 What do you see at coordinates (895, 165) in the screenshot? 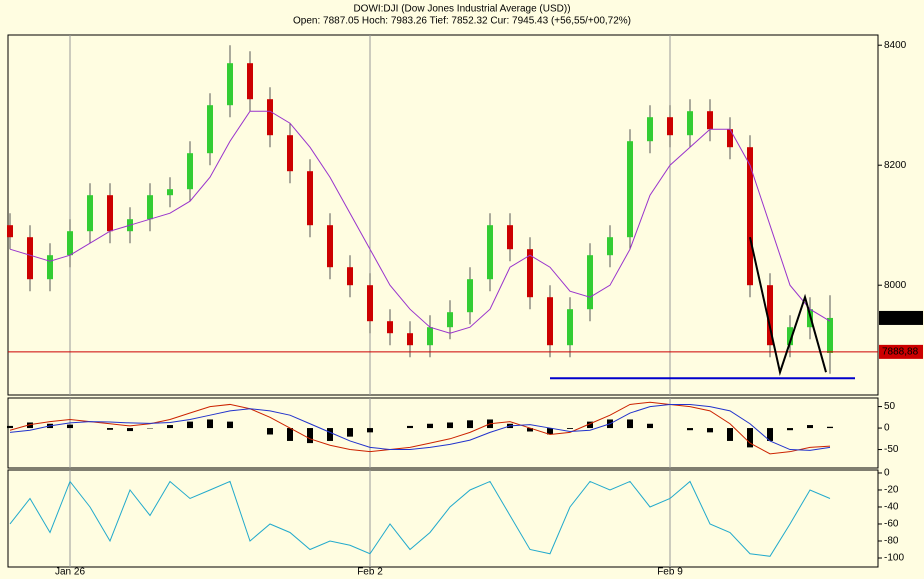
I see `y-tick-label: 8200` at bounding box center [895, 165].